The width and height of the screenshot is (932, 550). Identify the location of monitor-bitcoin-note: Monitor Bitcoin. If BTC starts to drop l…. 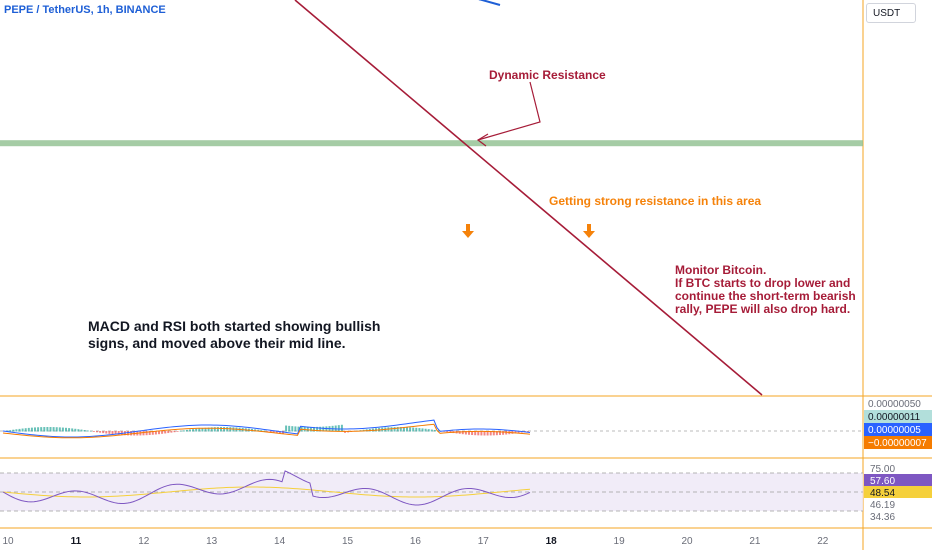
(765, 290).